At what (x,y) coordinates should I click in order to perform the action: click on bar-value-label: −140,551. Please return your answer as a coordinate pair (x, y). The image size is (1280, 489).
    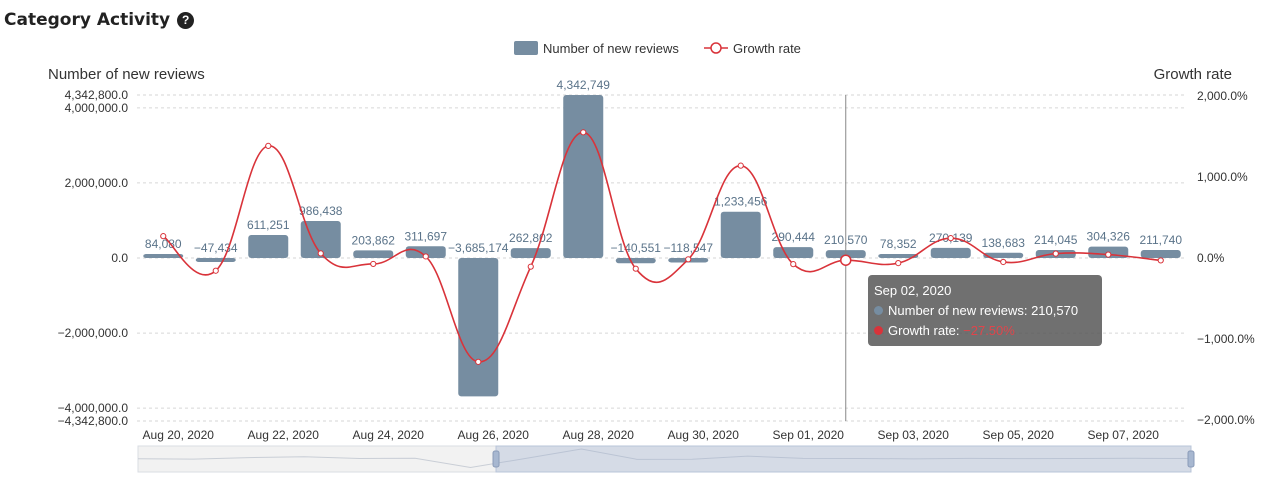
    Looking at the image, I should click on (636, 248).